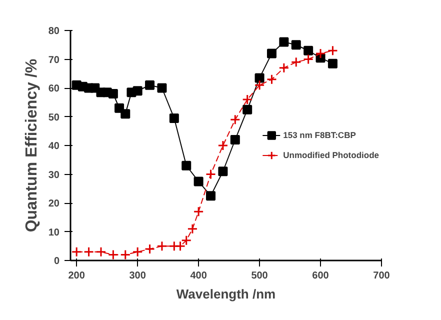  Describe the element at coordinates (54, 60) in the screenshot. I see `y-tick-label: 70` at that location.